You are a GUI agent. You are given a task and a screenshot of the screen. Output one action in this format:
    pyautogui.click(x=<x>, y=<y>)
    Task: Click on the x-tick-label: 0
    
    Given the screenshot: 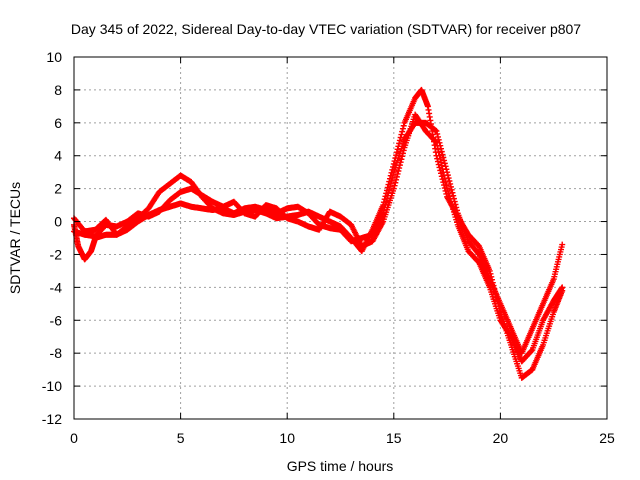 What is the action you would take?
    pyautogui.click(x=74, y=438)
    